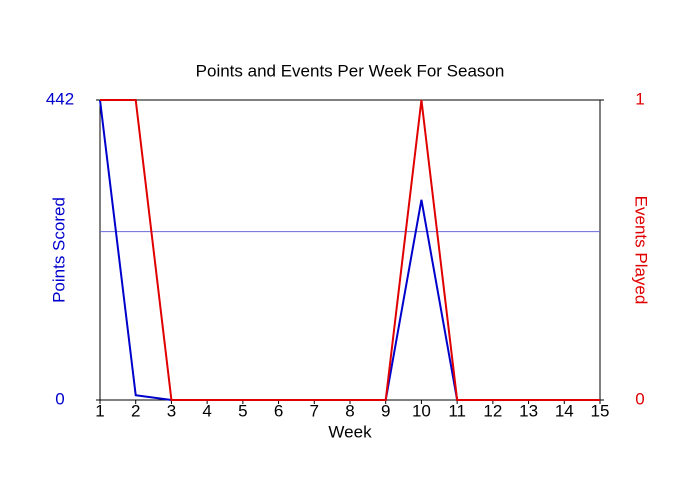 This screenshot has width=700, height=500. I want to click on x-tick-label: 6, so click(278, 410).